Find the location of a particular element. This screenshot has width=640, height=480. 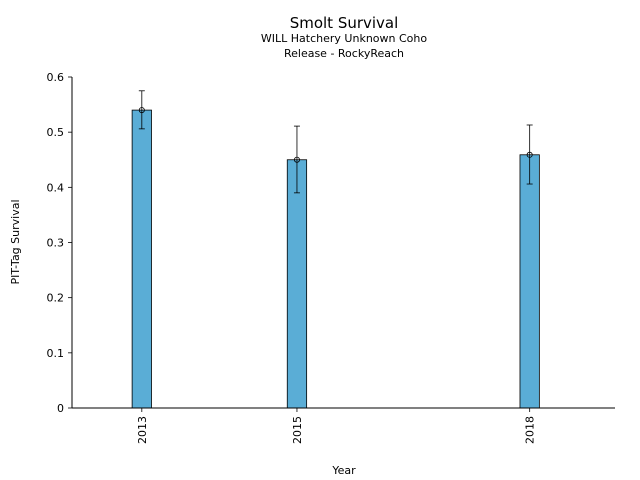

error-bar-group is located at coordinates (335, 142).